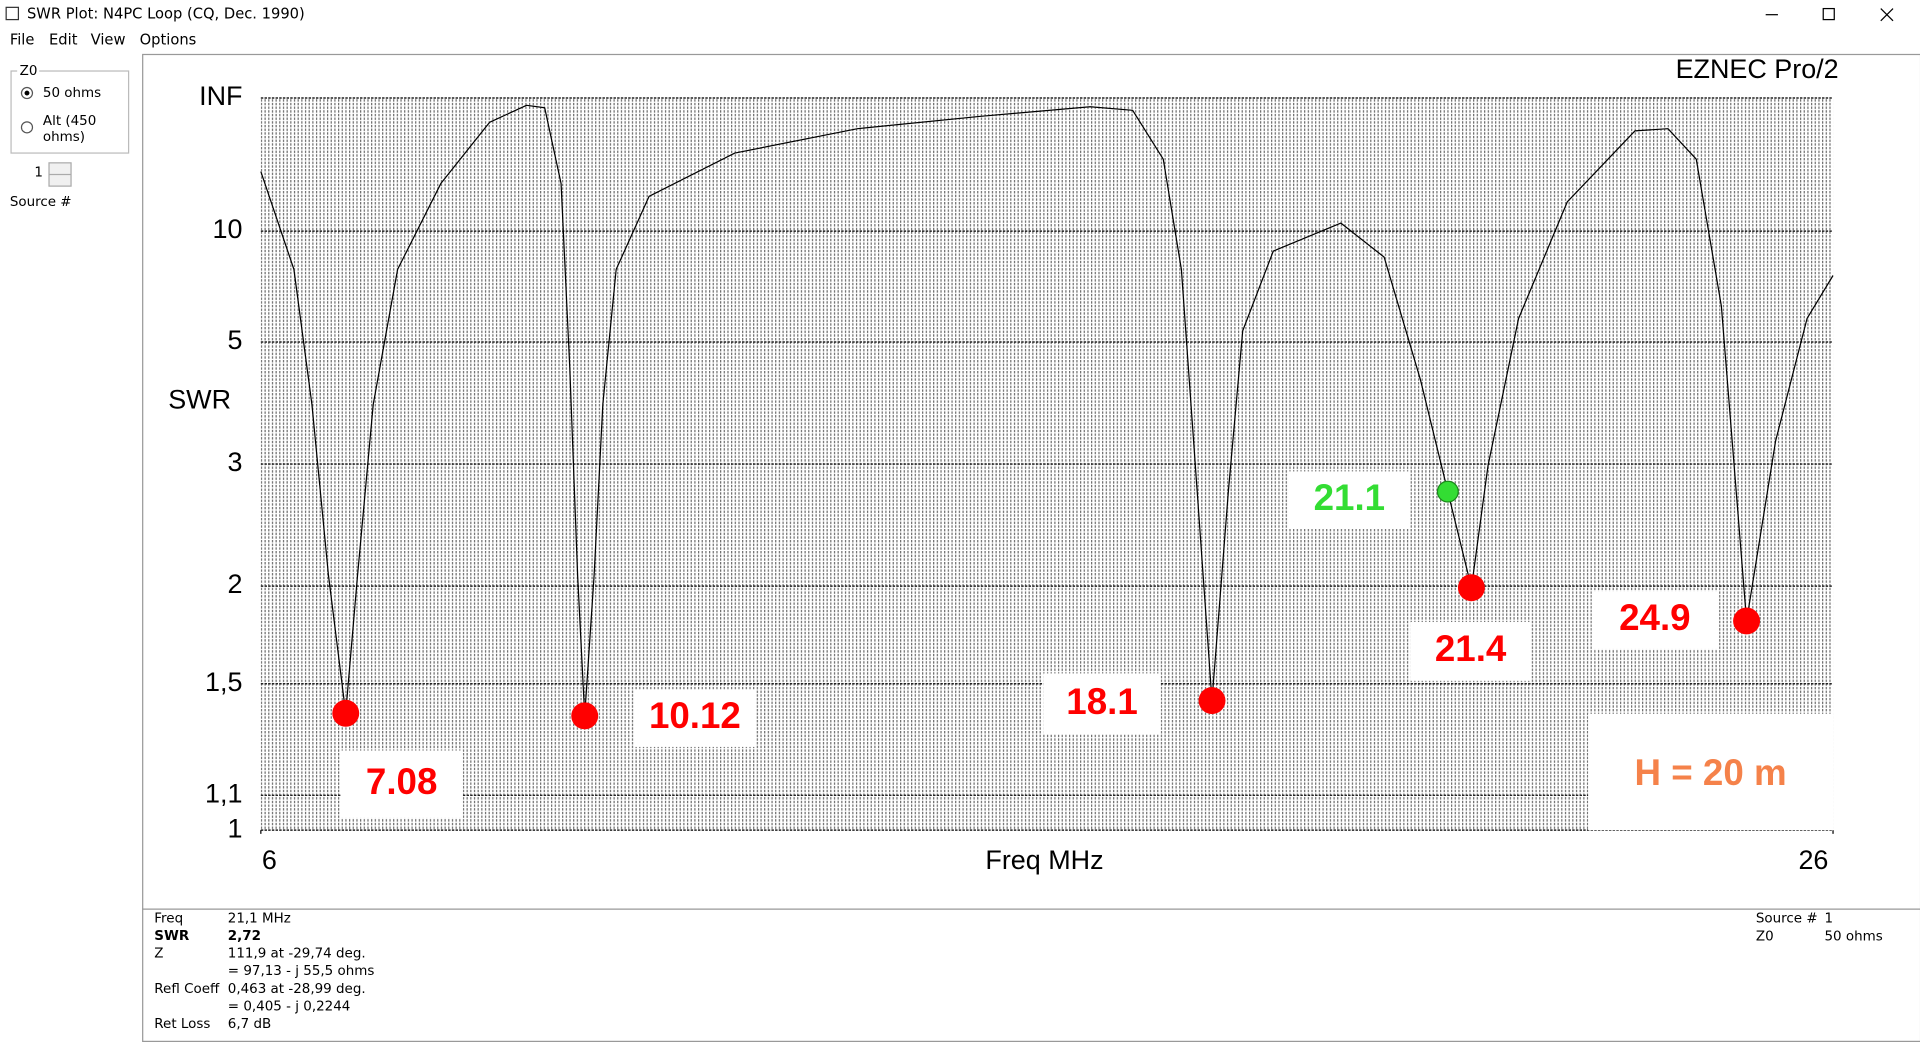 This screenshot has height=1042, width=1920. What do you see at coordinates (158, 954) in the screenshot?
I see `status-label: Z` at bounding box center [158, 954].